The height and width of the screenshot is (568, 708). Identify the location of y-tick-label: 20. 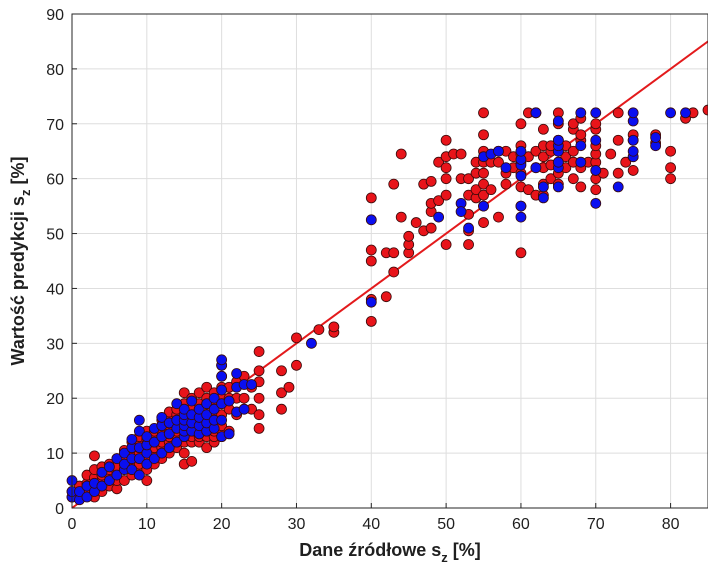
(55, 399).